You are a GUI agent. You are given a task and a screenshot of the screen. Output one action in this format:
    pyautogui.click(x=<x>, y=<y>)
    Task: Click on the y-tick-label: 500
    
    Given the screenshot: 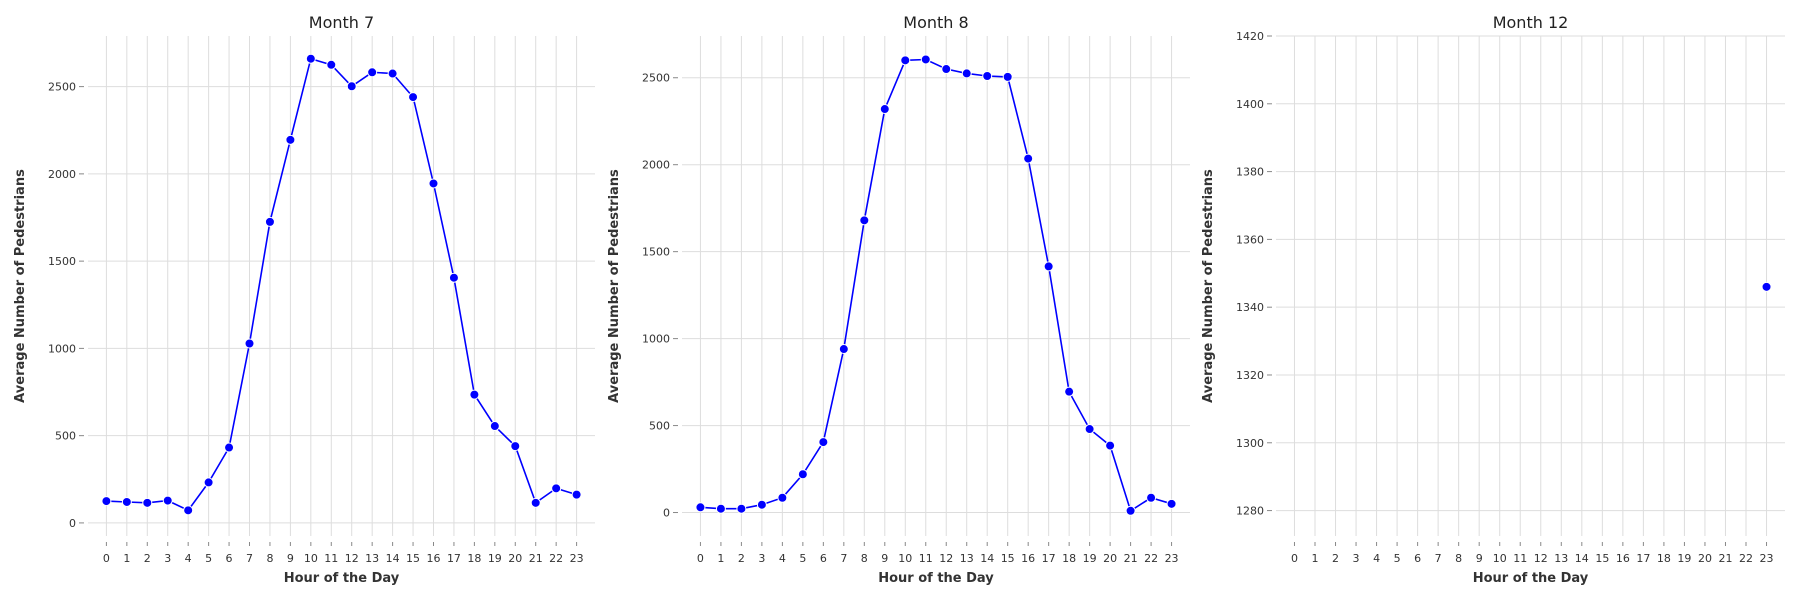 What is the action you would take?
    pyautogui.click(x=659, y=426)
    